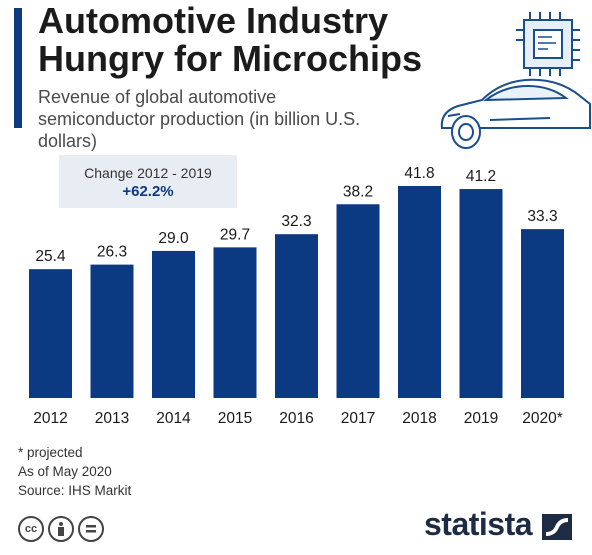 Image resolution: width=592 pixels, height=555 pixels. Describe the element at coordinates (112, 252) in the screenshot. I see `value-label-2013: 26.3` at that location.